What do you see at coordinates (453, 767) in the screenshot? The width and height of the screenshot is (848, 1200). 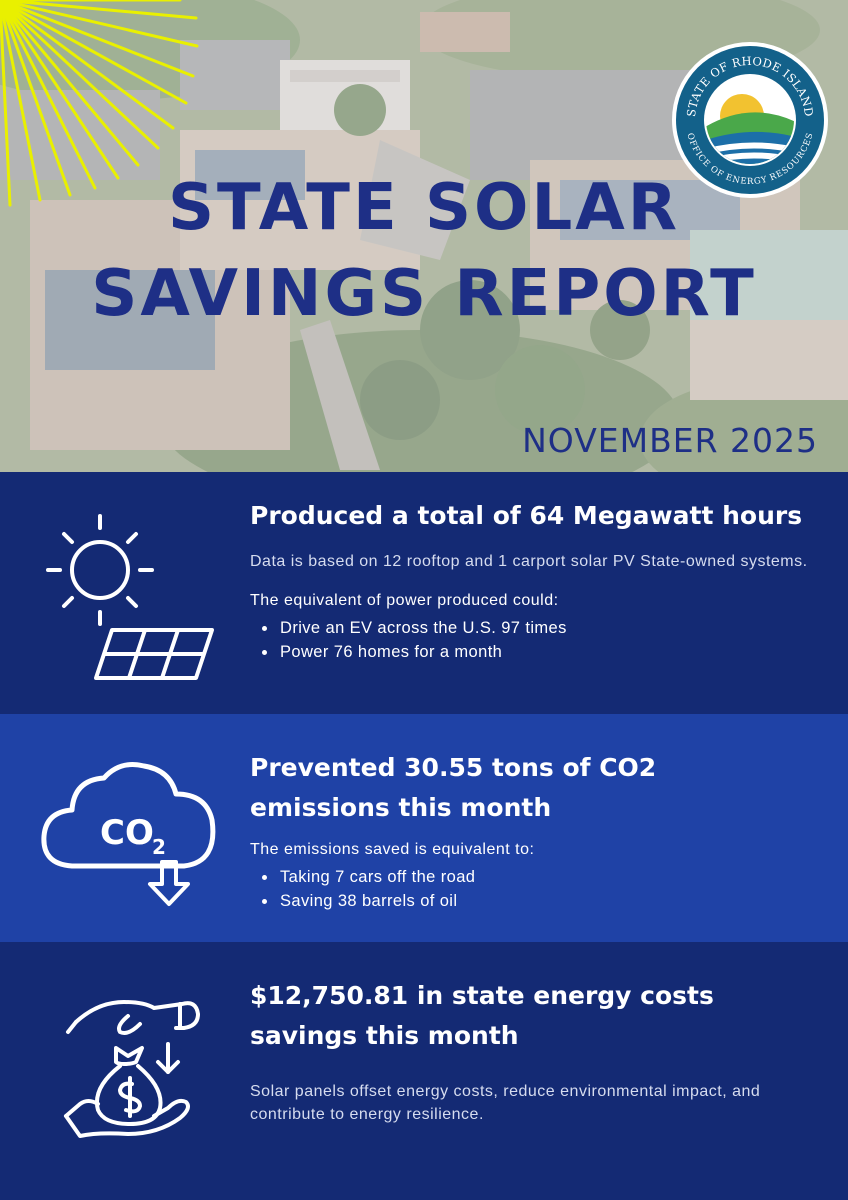 I see `emissions-heading-line-1: Prevented 30.55 tons of CO2` at bounding box center [453, 767].